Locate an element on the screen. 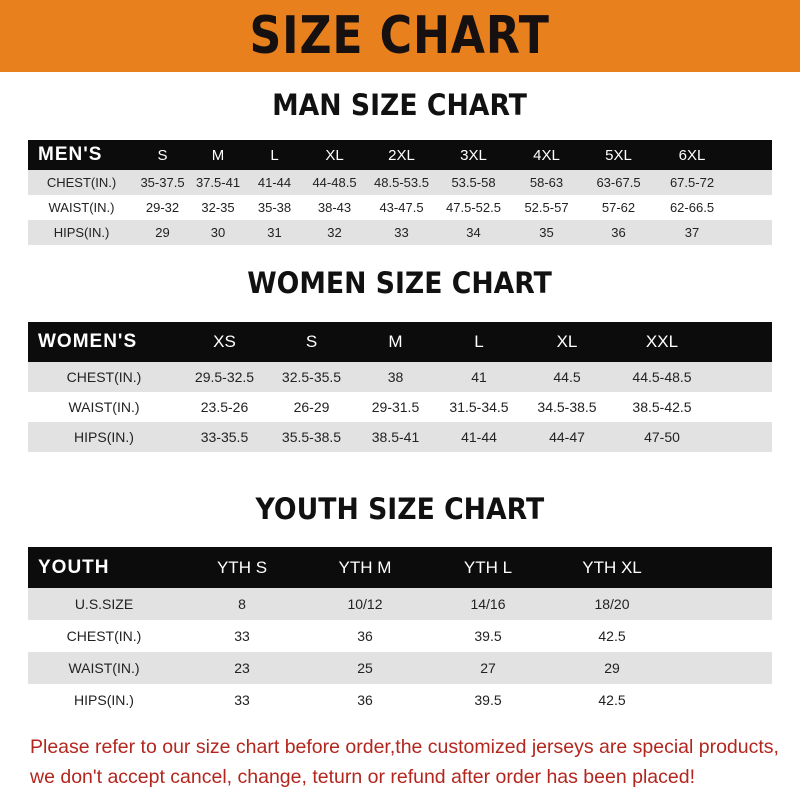 The image size is (800, 800). size-header: XS is located at coordinates (224, 341).